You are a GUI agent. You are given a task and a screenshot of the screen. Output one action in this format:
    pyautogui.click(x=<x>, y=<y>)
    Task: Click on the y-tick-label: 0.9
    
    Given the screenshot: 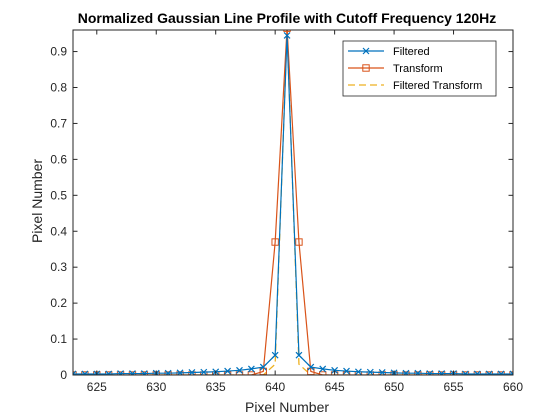 What is the action you would take?
    pyautogui.click(x=58, y=52)
    